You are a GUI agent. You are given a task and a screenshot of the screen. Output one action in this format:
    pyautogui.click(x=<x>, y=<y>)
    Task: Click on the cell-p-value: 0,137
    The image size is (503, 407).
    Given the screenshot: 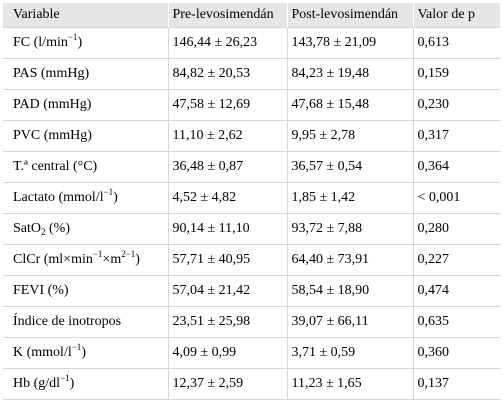 What is the action you would take?
    pyautogui.click(x=456, y=384)
    